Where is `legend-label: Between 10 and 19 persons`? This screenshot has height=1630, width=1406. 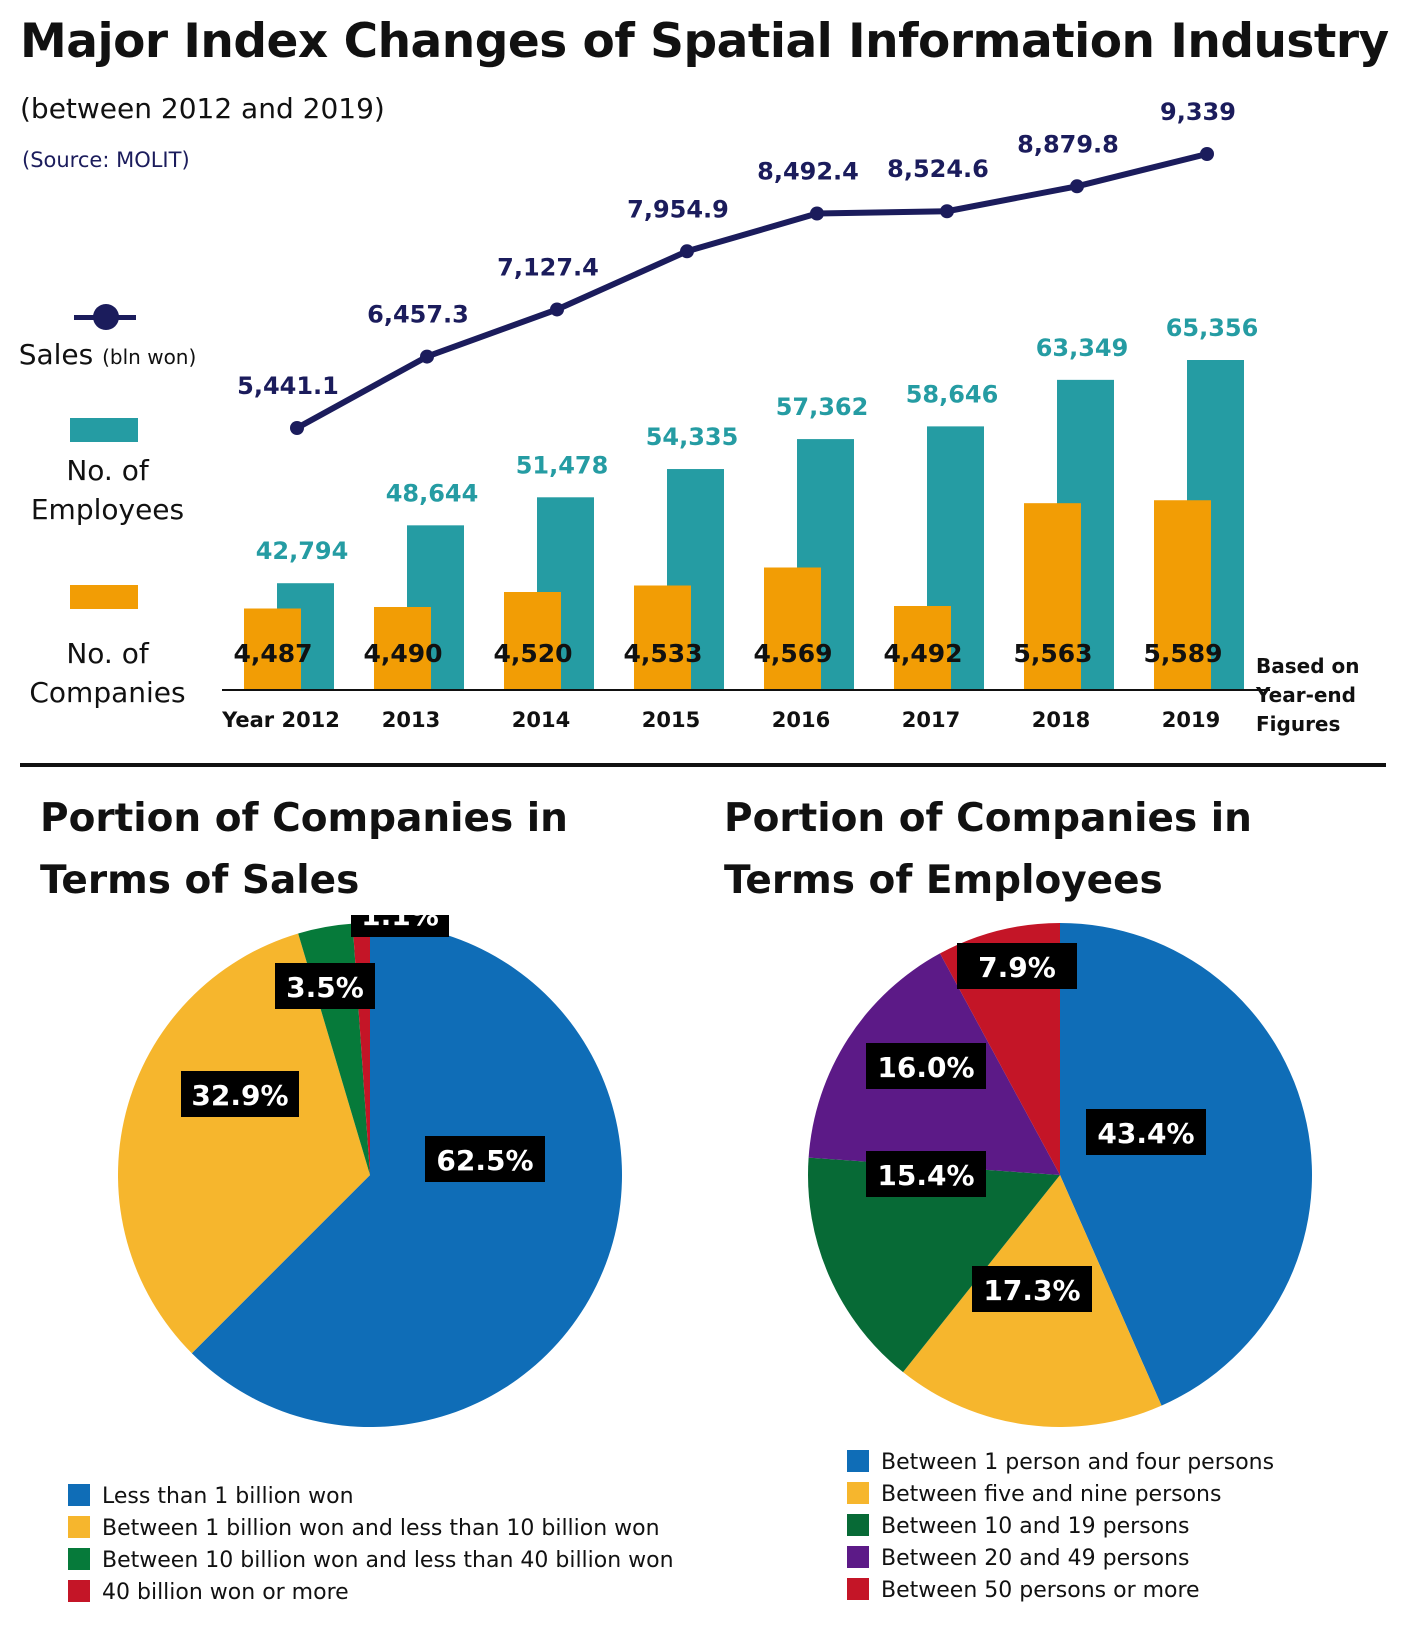
legend-label: Between 10 and 19 persons is located at coordinates (1035, 1526).